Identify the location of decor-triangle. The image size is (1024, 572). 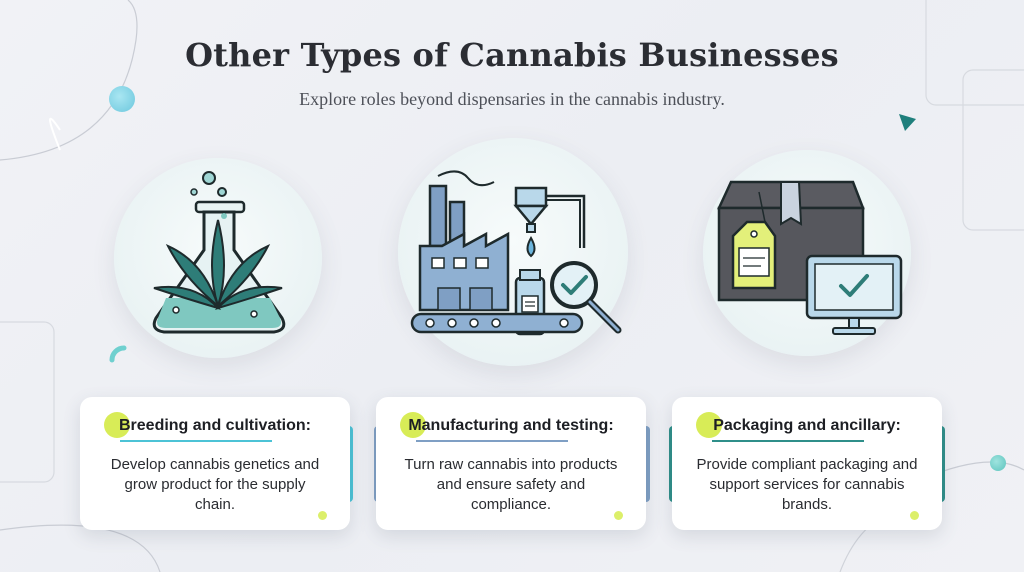
(907, 122).